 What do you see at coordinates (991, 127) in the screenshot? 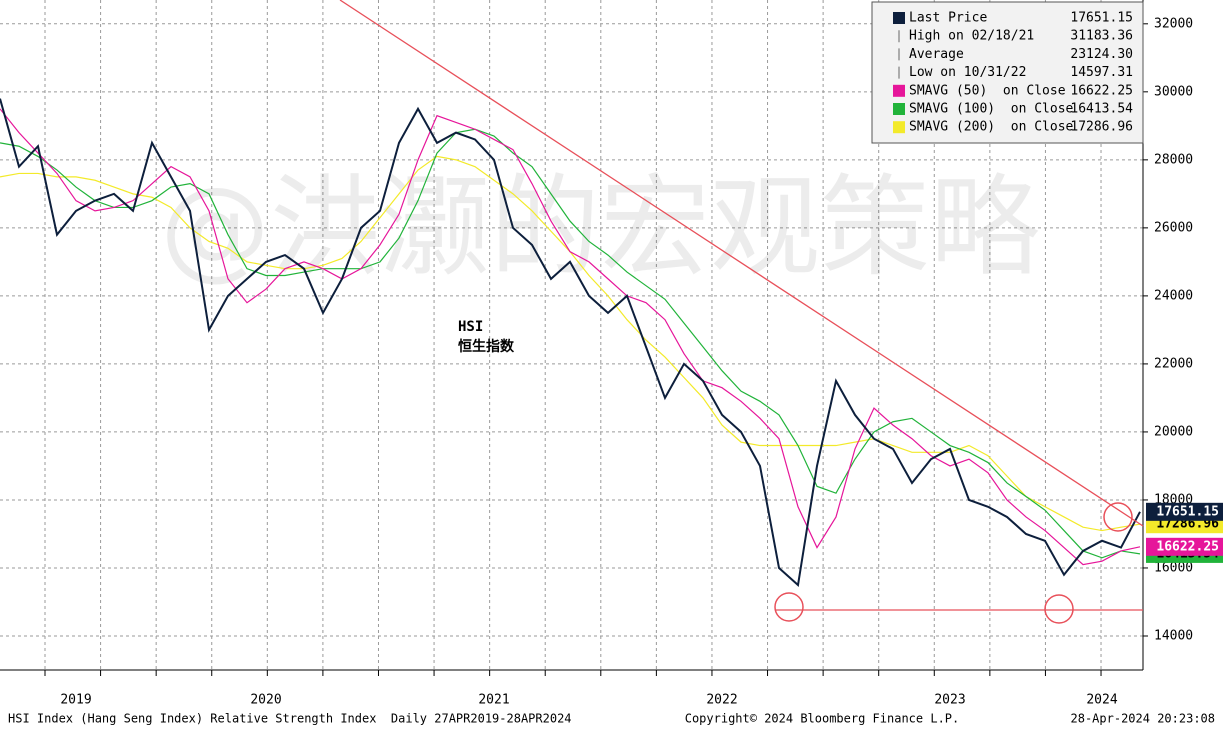
I see `legend-label: SMAVG (200) on Close` at bounding box center [991, 127].